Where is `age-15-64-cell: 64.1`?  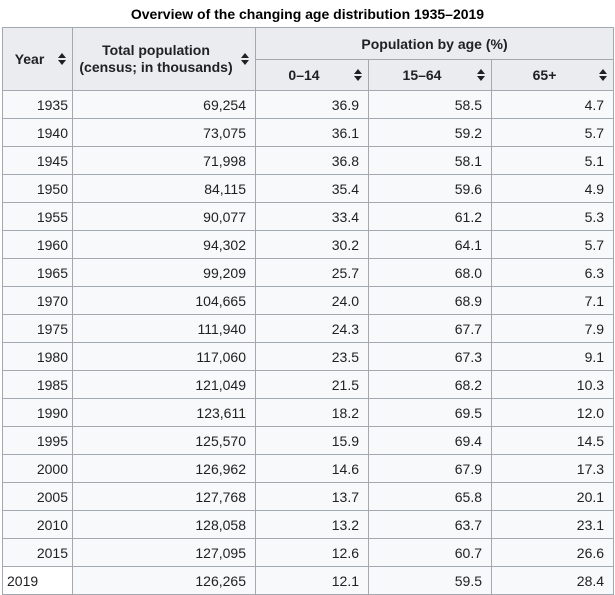
age-15-64-cell: 64.1 is located at coordinates (430, 244).